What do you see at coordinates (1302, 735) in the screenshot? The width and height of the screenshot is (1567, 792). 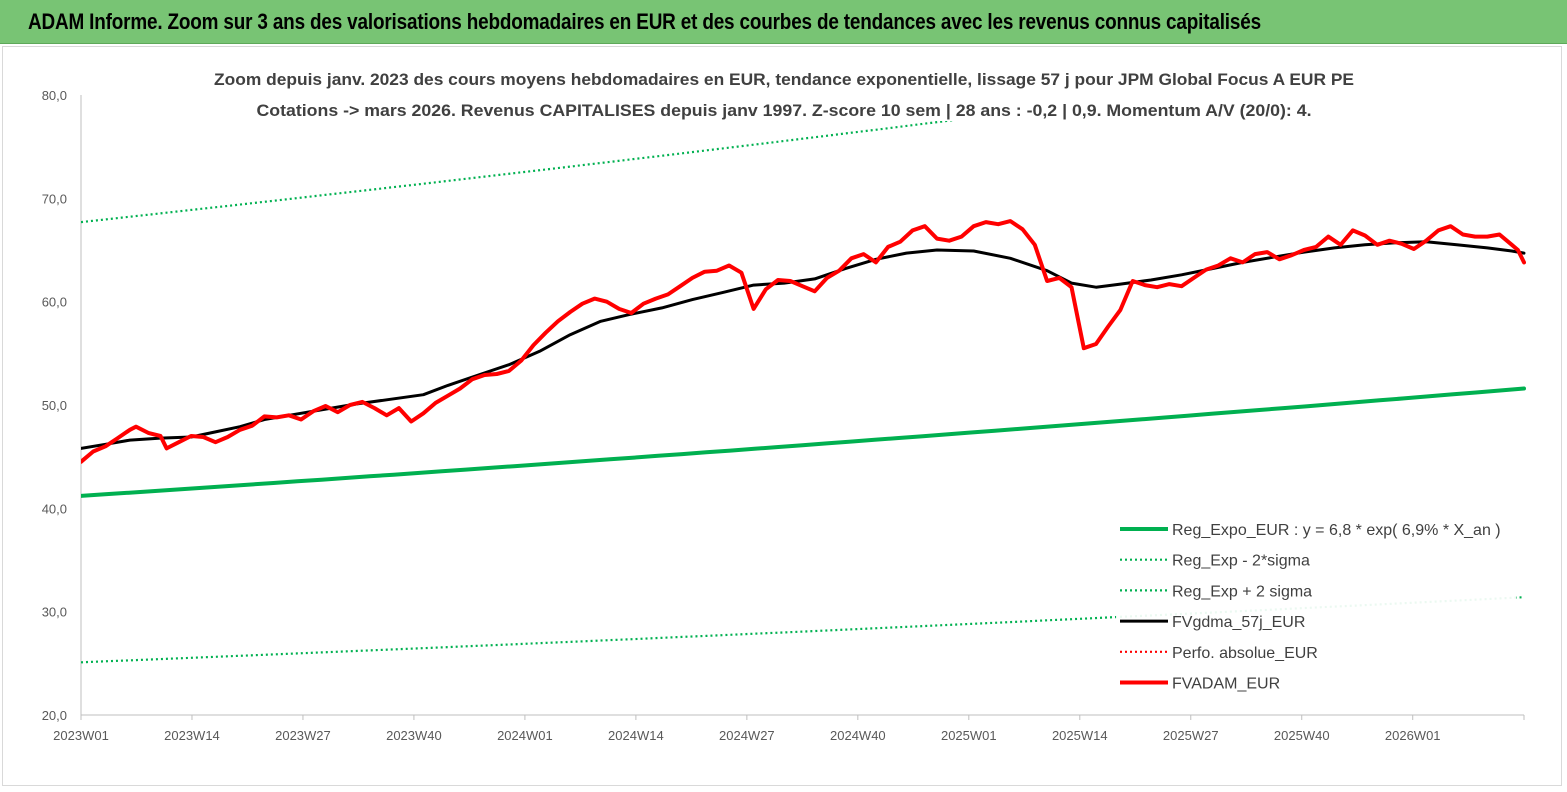 I see `x-tick-label: 2025W40` at bounding box center [1302, 735].